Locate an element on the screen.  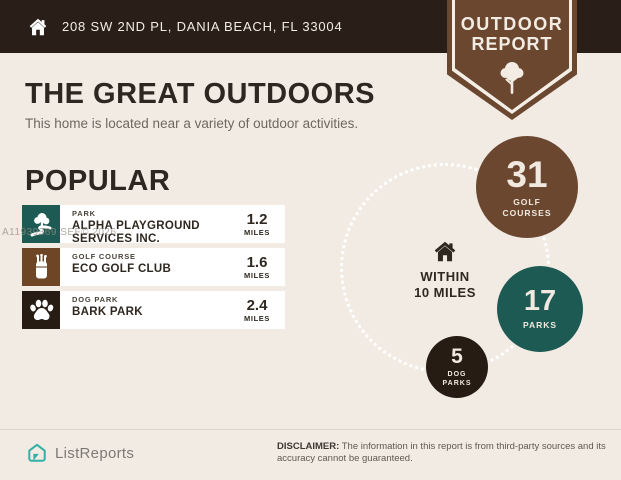
mls-watermark: A11939369 SEF© 2026 is located at coordinates (59, 232).